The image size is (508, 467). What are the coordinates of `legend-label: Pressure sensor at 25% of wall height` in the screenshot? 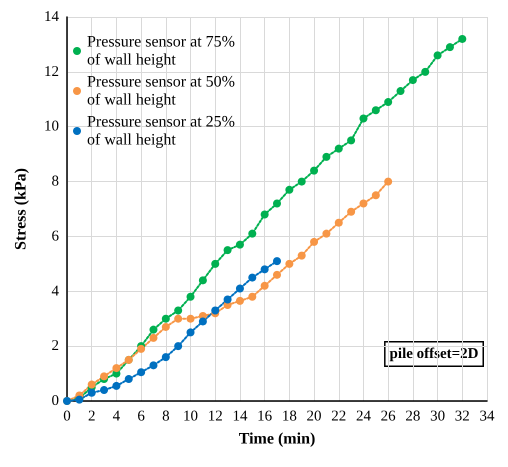 It's located at (161, 131).